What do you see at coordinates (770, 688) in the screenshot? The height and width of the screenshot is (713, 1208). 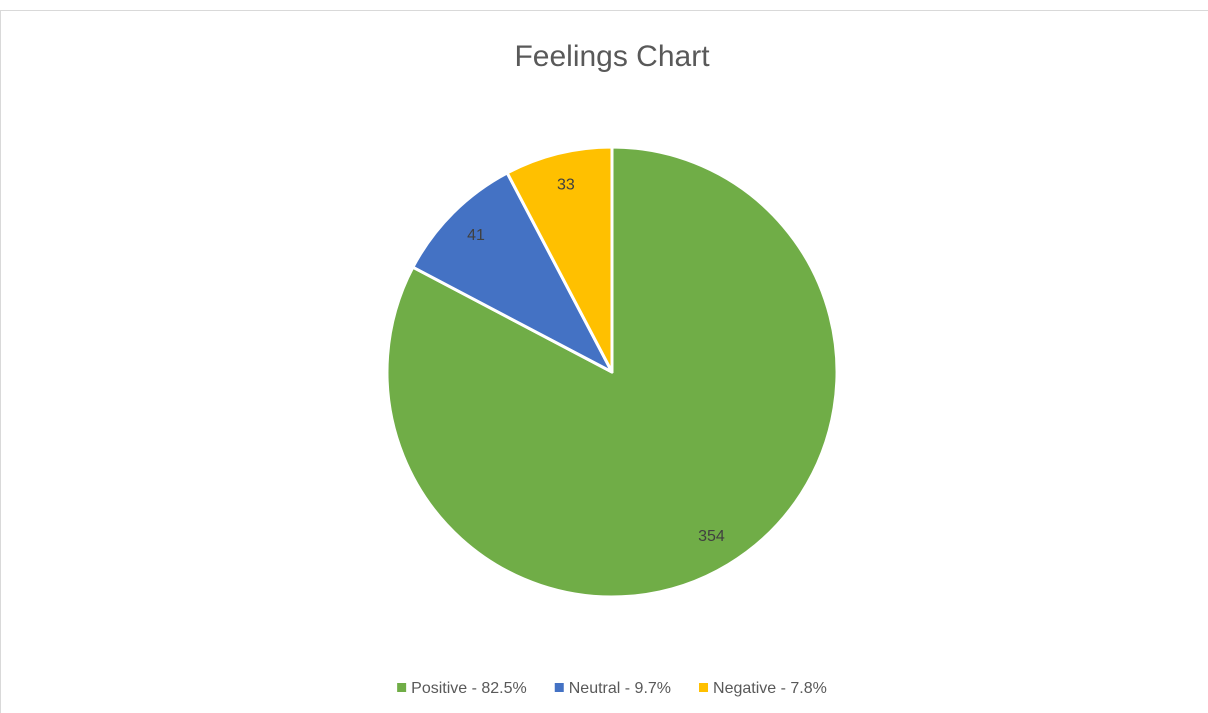 I see `legend-label: Negative - 7.8%` at bounding box center [770, 688].